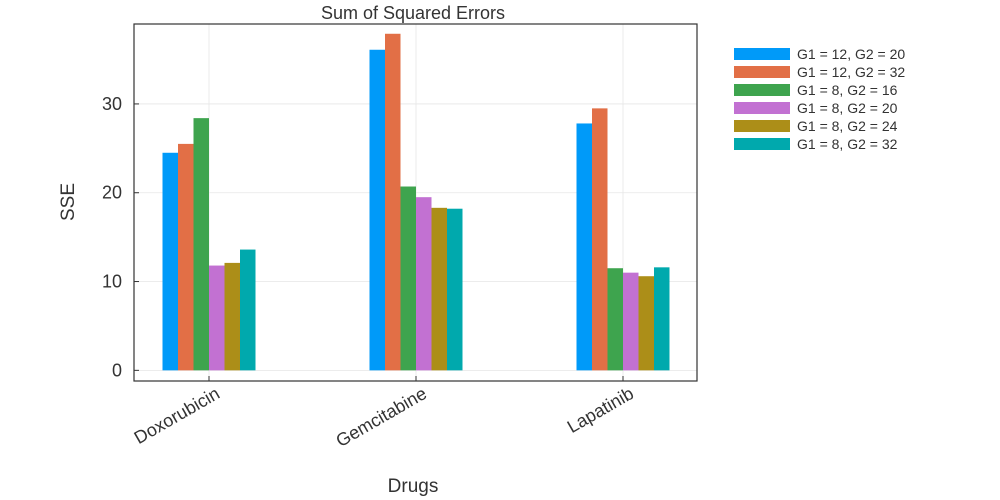 This screenshot has width=1000, height=500. What do you see at coordinates (413, 13) in the screenshot?
I see `chart-title: Sum of Squared Errors` at bounding box center [413, 13].